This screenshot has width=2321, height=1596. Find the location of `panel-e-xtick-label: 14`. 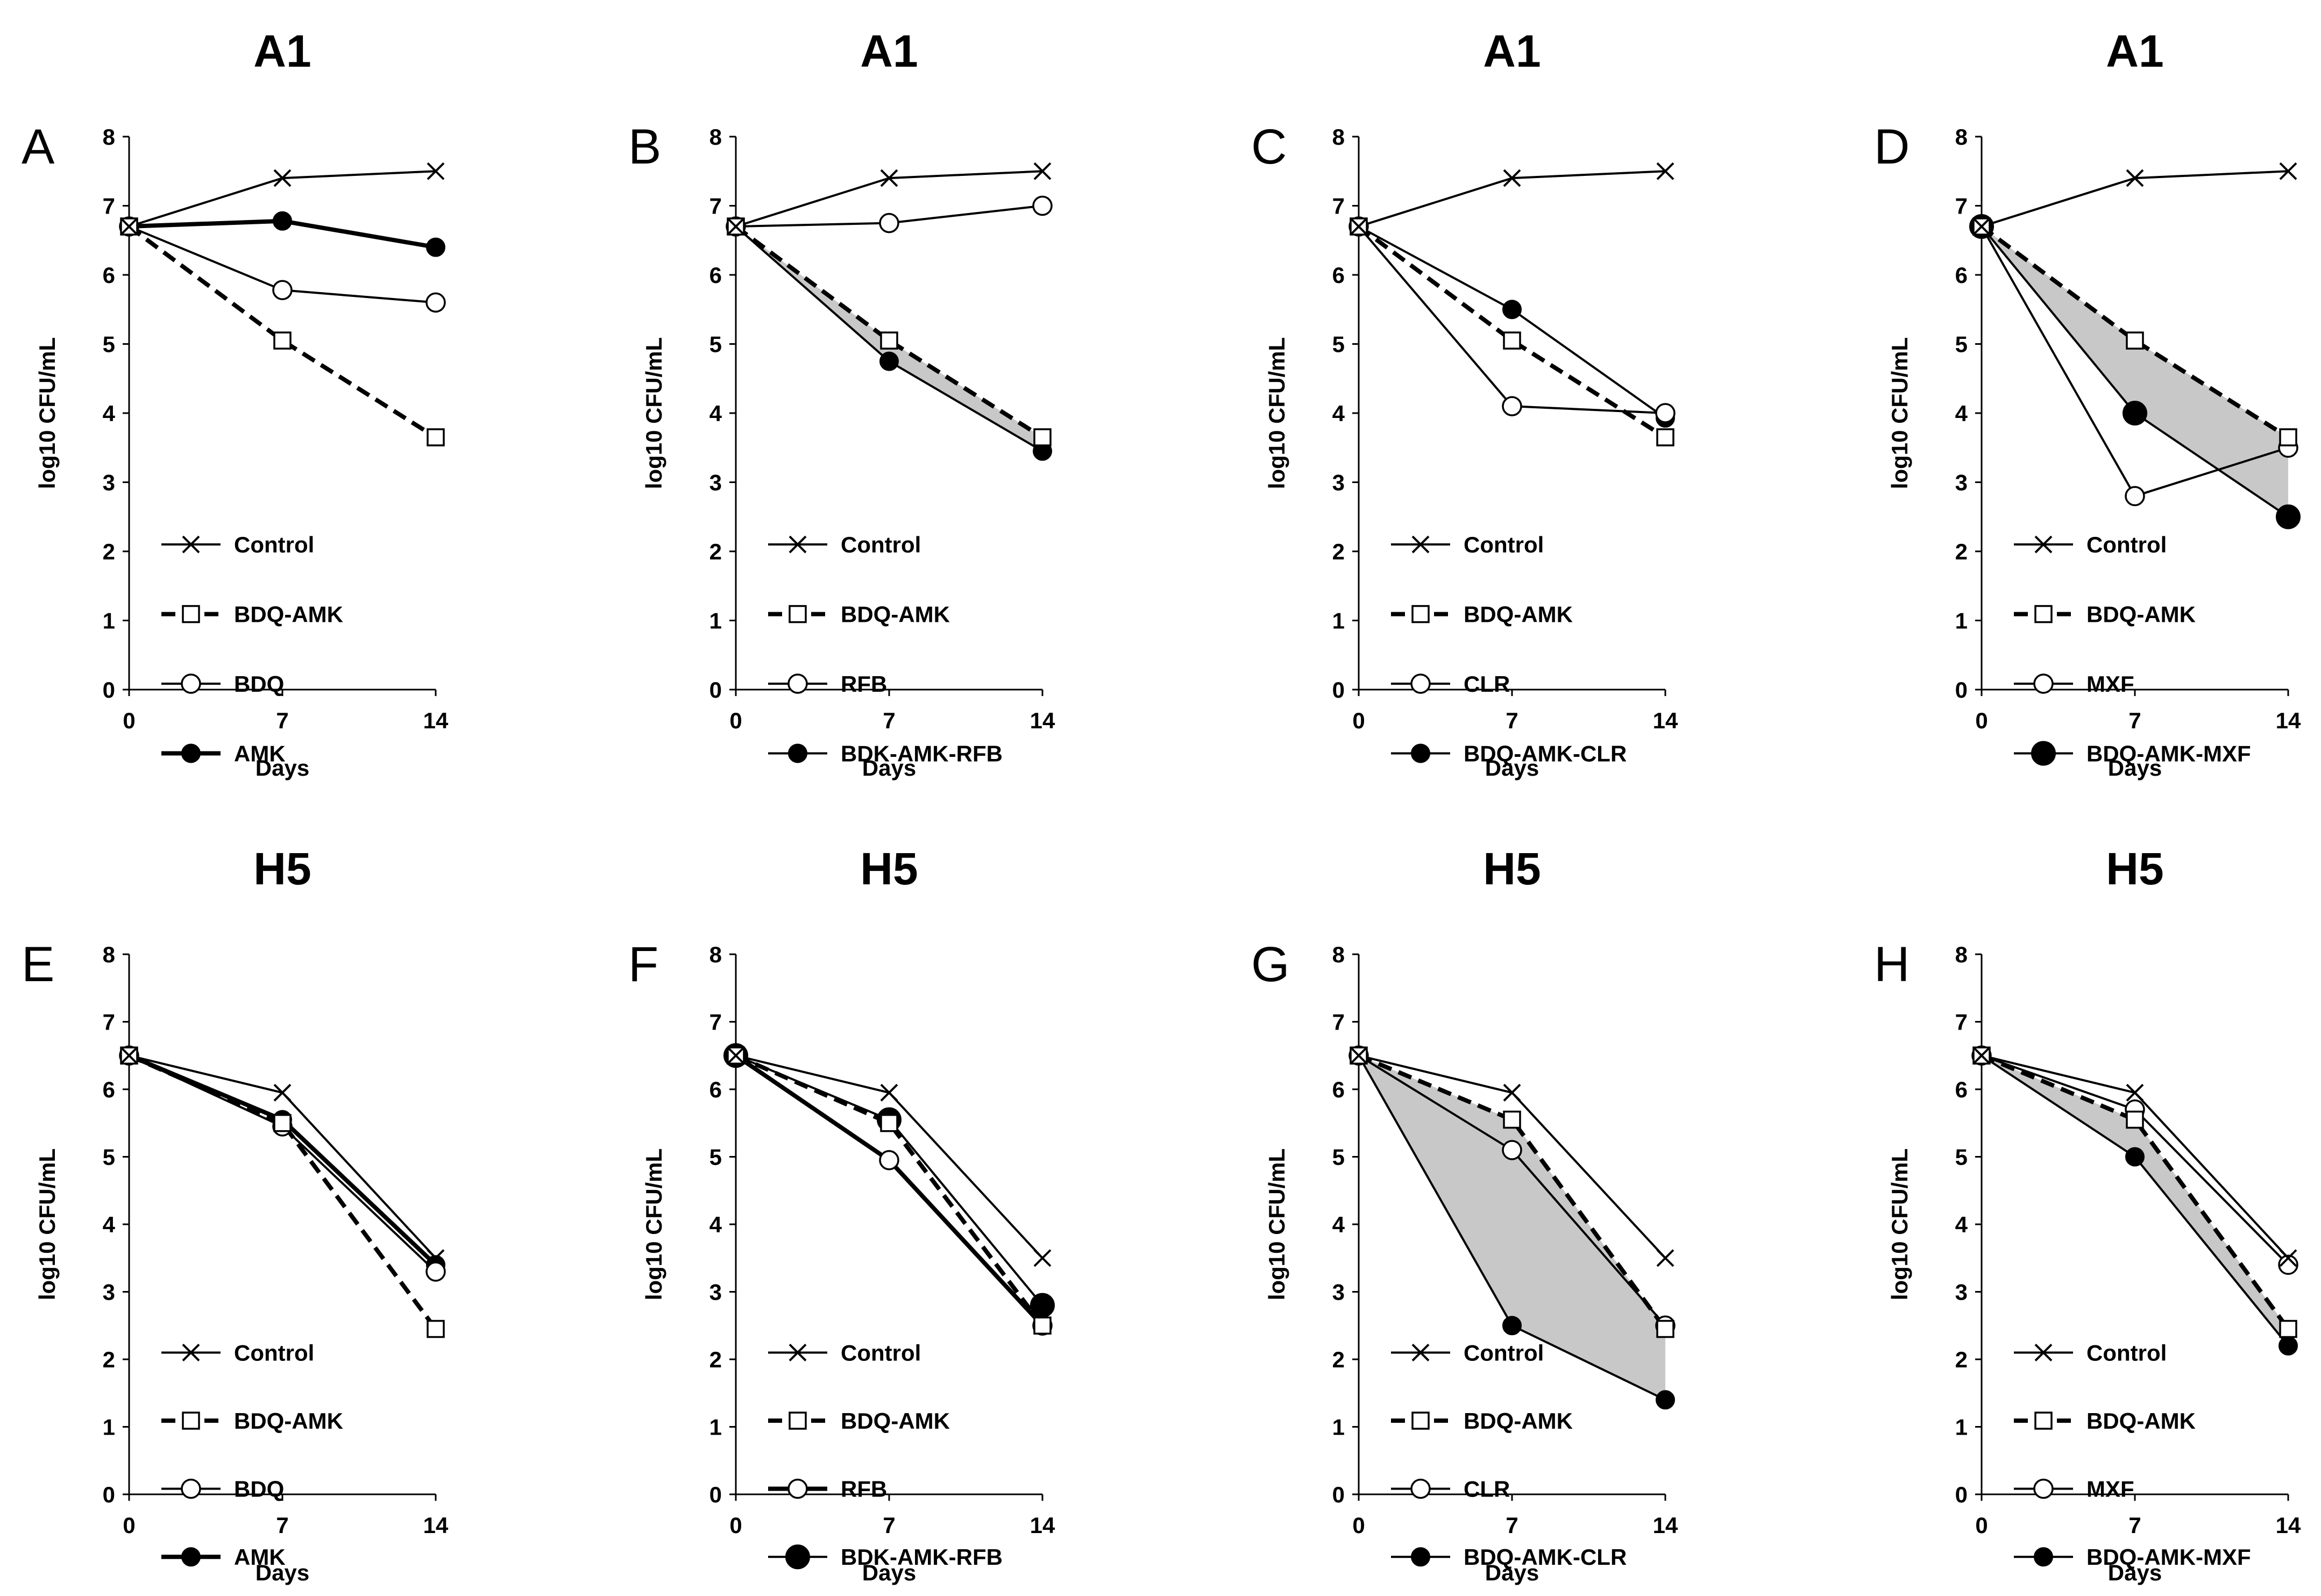

panel-e-xtick-label: 14 is located at coordinates (436, 1525).